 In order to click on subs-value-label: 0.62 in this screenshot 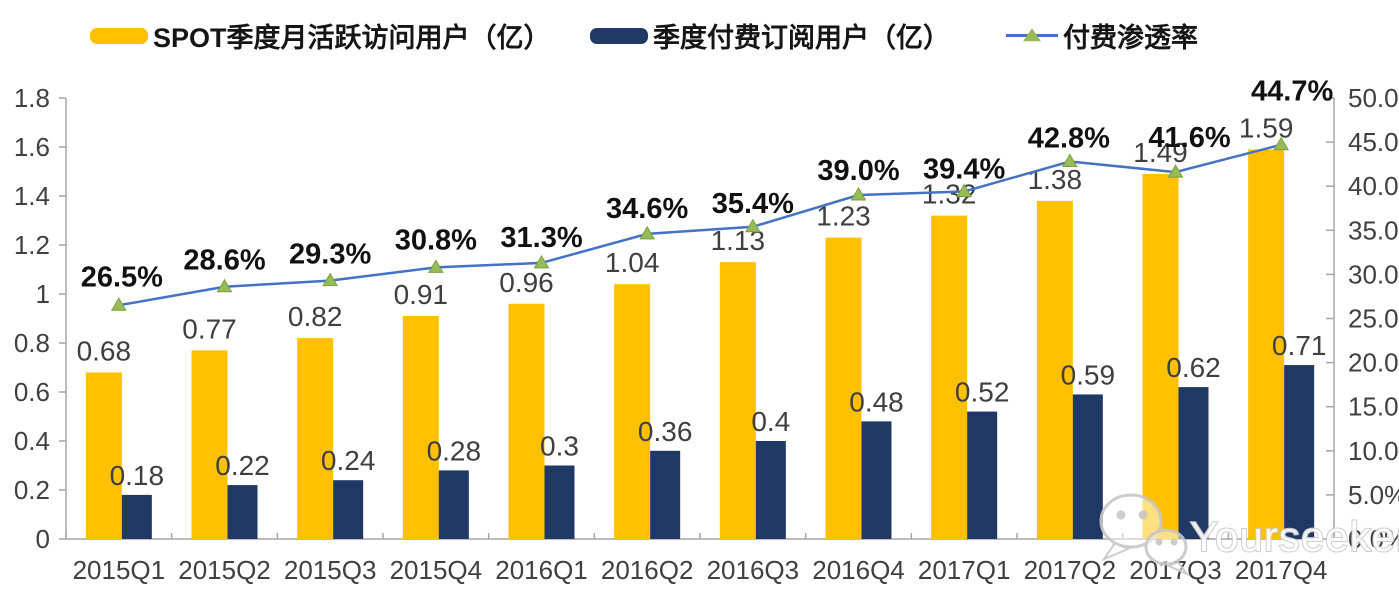, I will do `click(1193, 367)`.